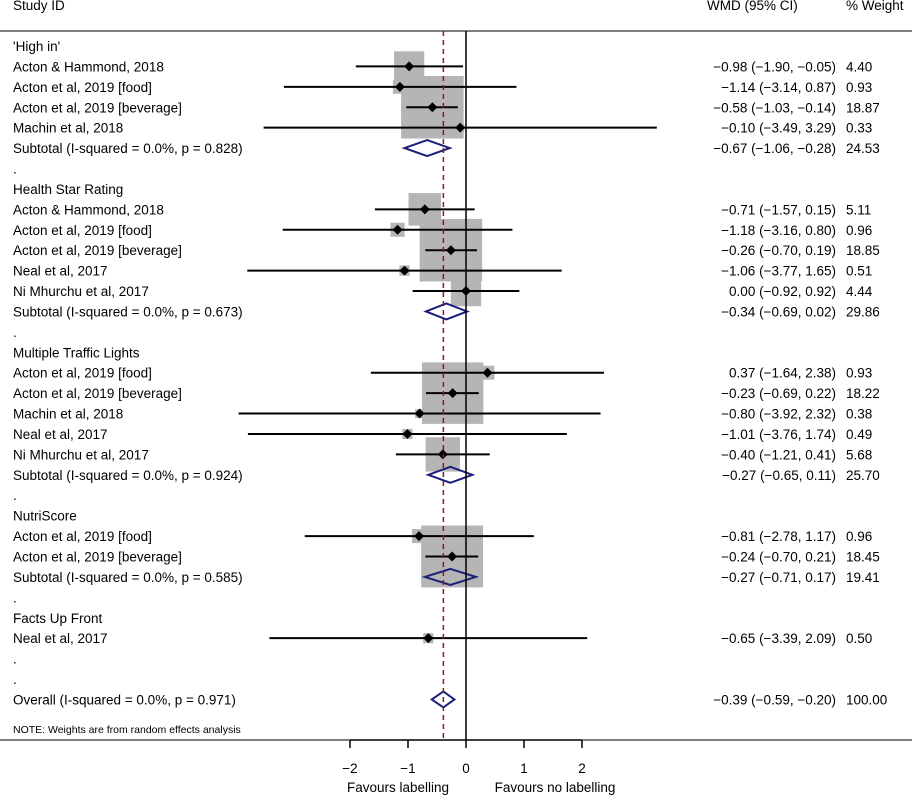 This screenshot has width=912, height=796. I want to click on weight-header: % Weight, so click(875, 6).